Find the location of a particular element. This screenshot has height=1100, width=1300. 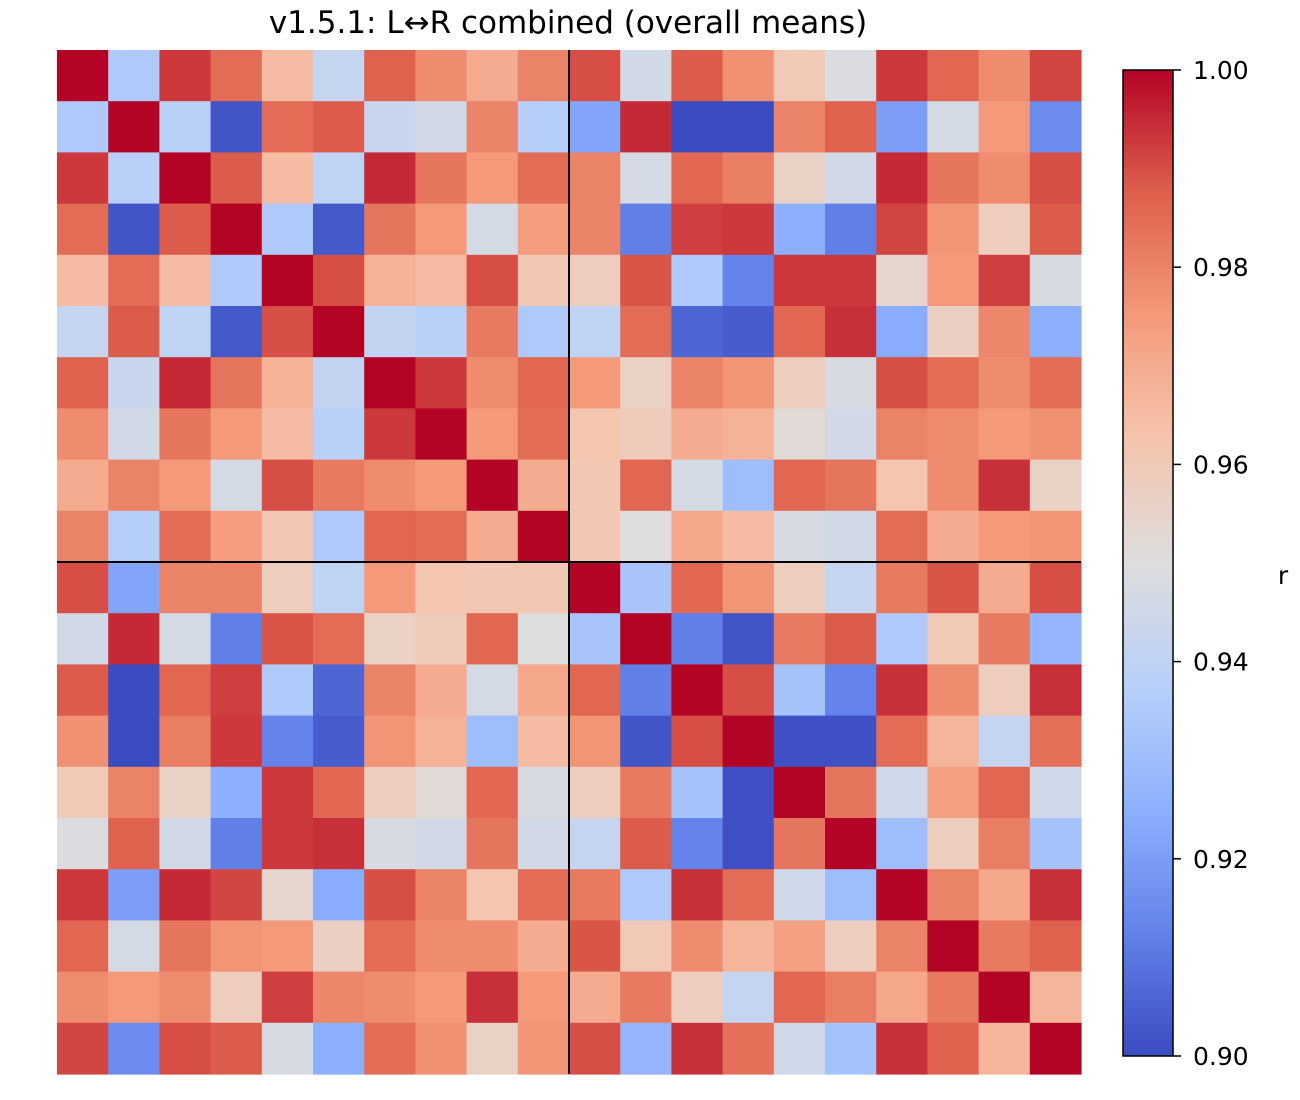

chart-title: v1.5.1: L↔R combined (overall means) is located at coordinates (568, 23).